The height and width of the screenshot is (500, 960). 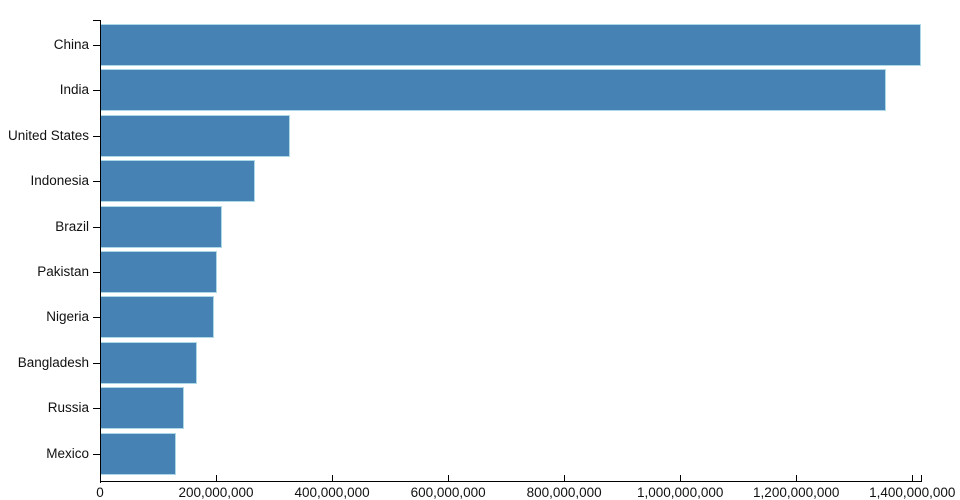 What do you see at coordinates (74, 90) in the screenshot?
I see `y-axis-label: India` at bounding box center [74, 90].